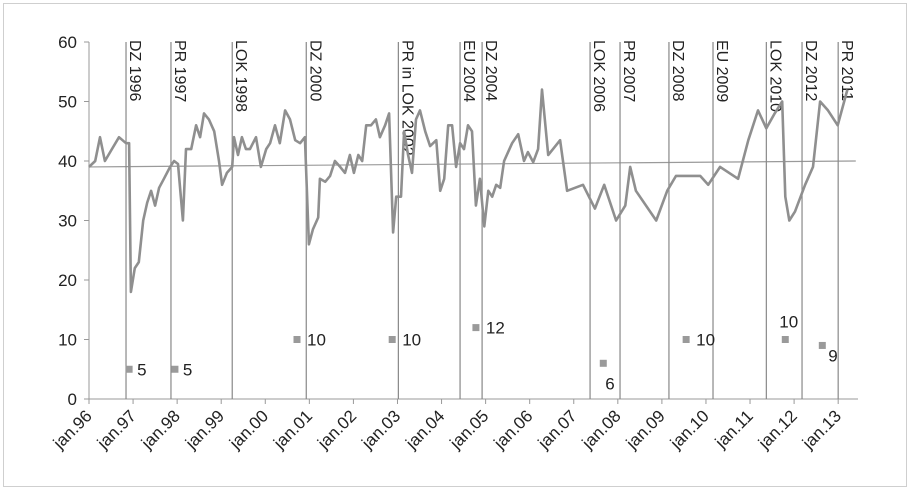 The image size is (910, 495). Describe the element at coordinates (734, 429) in the screenshot. I see `x-tick-label: jan.11` at that location.